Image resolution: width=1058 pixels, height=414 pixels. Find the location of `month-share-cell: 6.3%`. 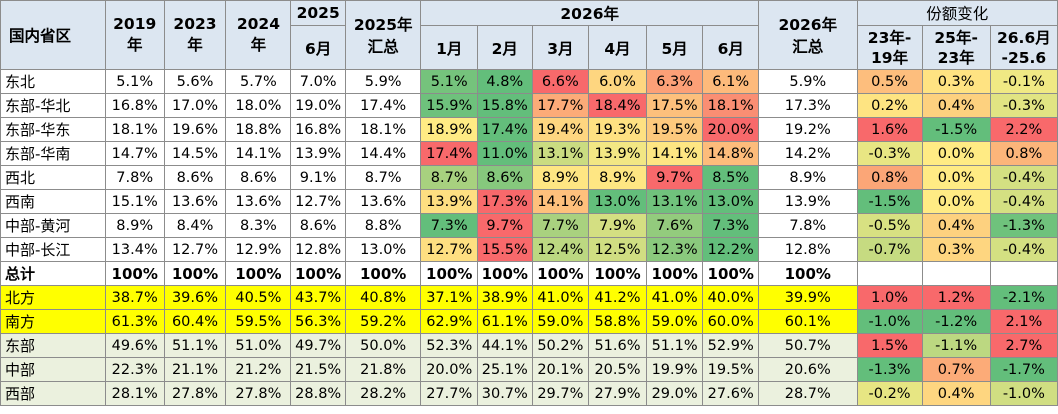

month-share-cell: 6.3% is located at coordinates (674, 81).